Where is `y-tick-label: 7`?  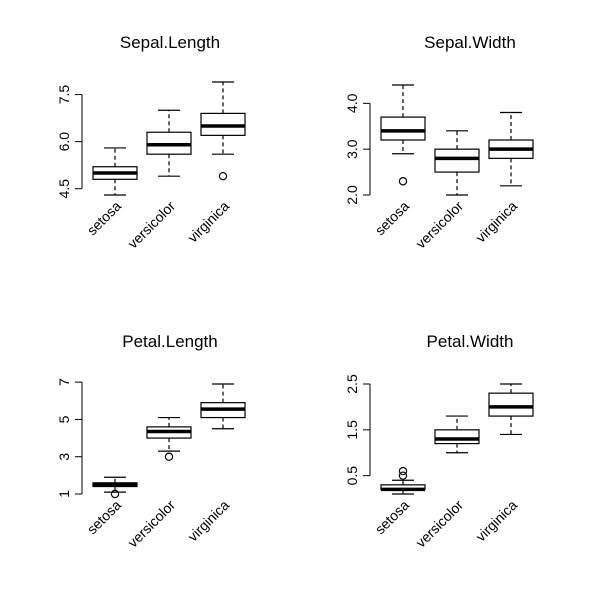
y-tick-label: 7 is located at coordinates (64, 382).